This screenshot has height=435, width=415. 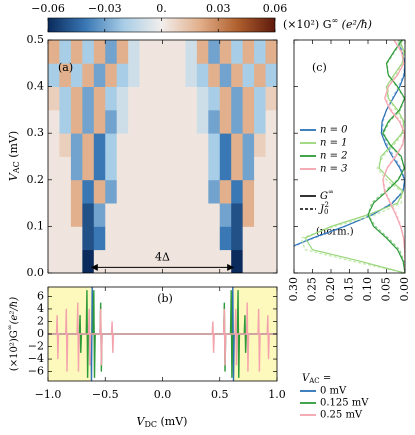 I want to click on label-sub: DC, so click(x=150, y=424).